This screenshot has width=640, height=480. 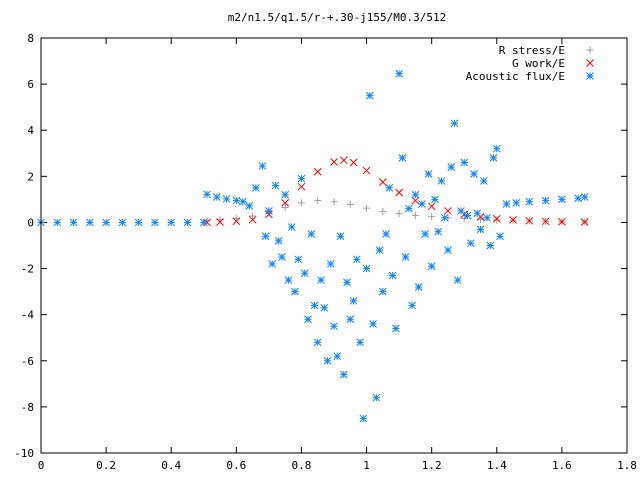 I want to click on x-tick-label: 1, so click(x=366, y=465).